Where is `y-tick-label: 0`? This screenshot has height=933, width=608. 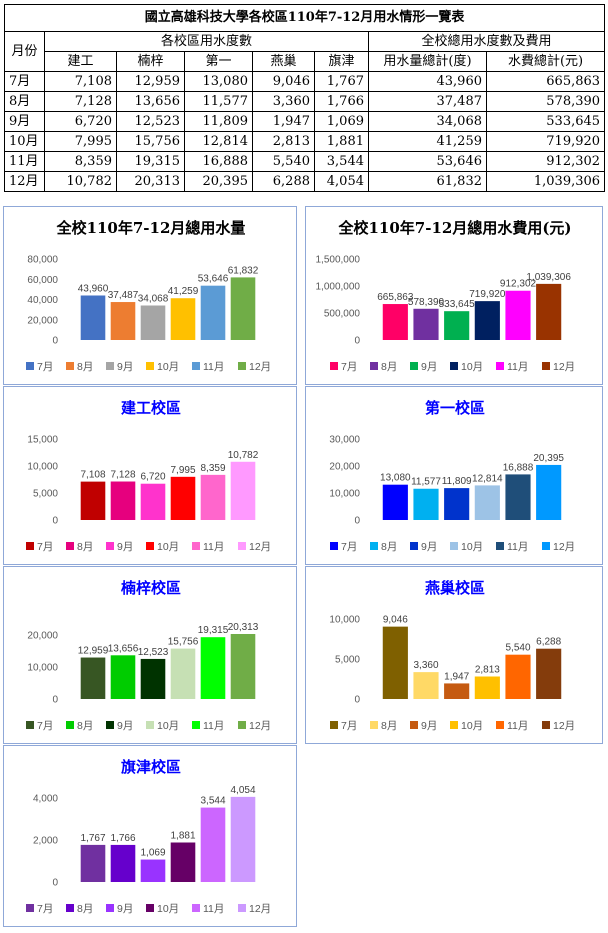 y-tick-label: 0 is located at coordinates (357, 341).